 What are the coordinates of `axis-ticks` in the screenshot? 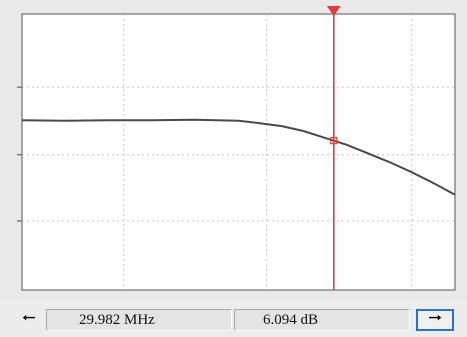 It's located at (19, 154).